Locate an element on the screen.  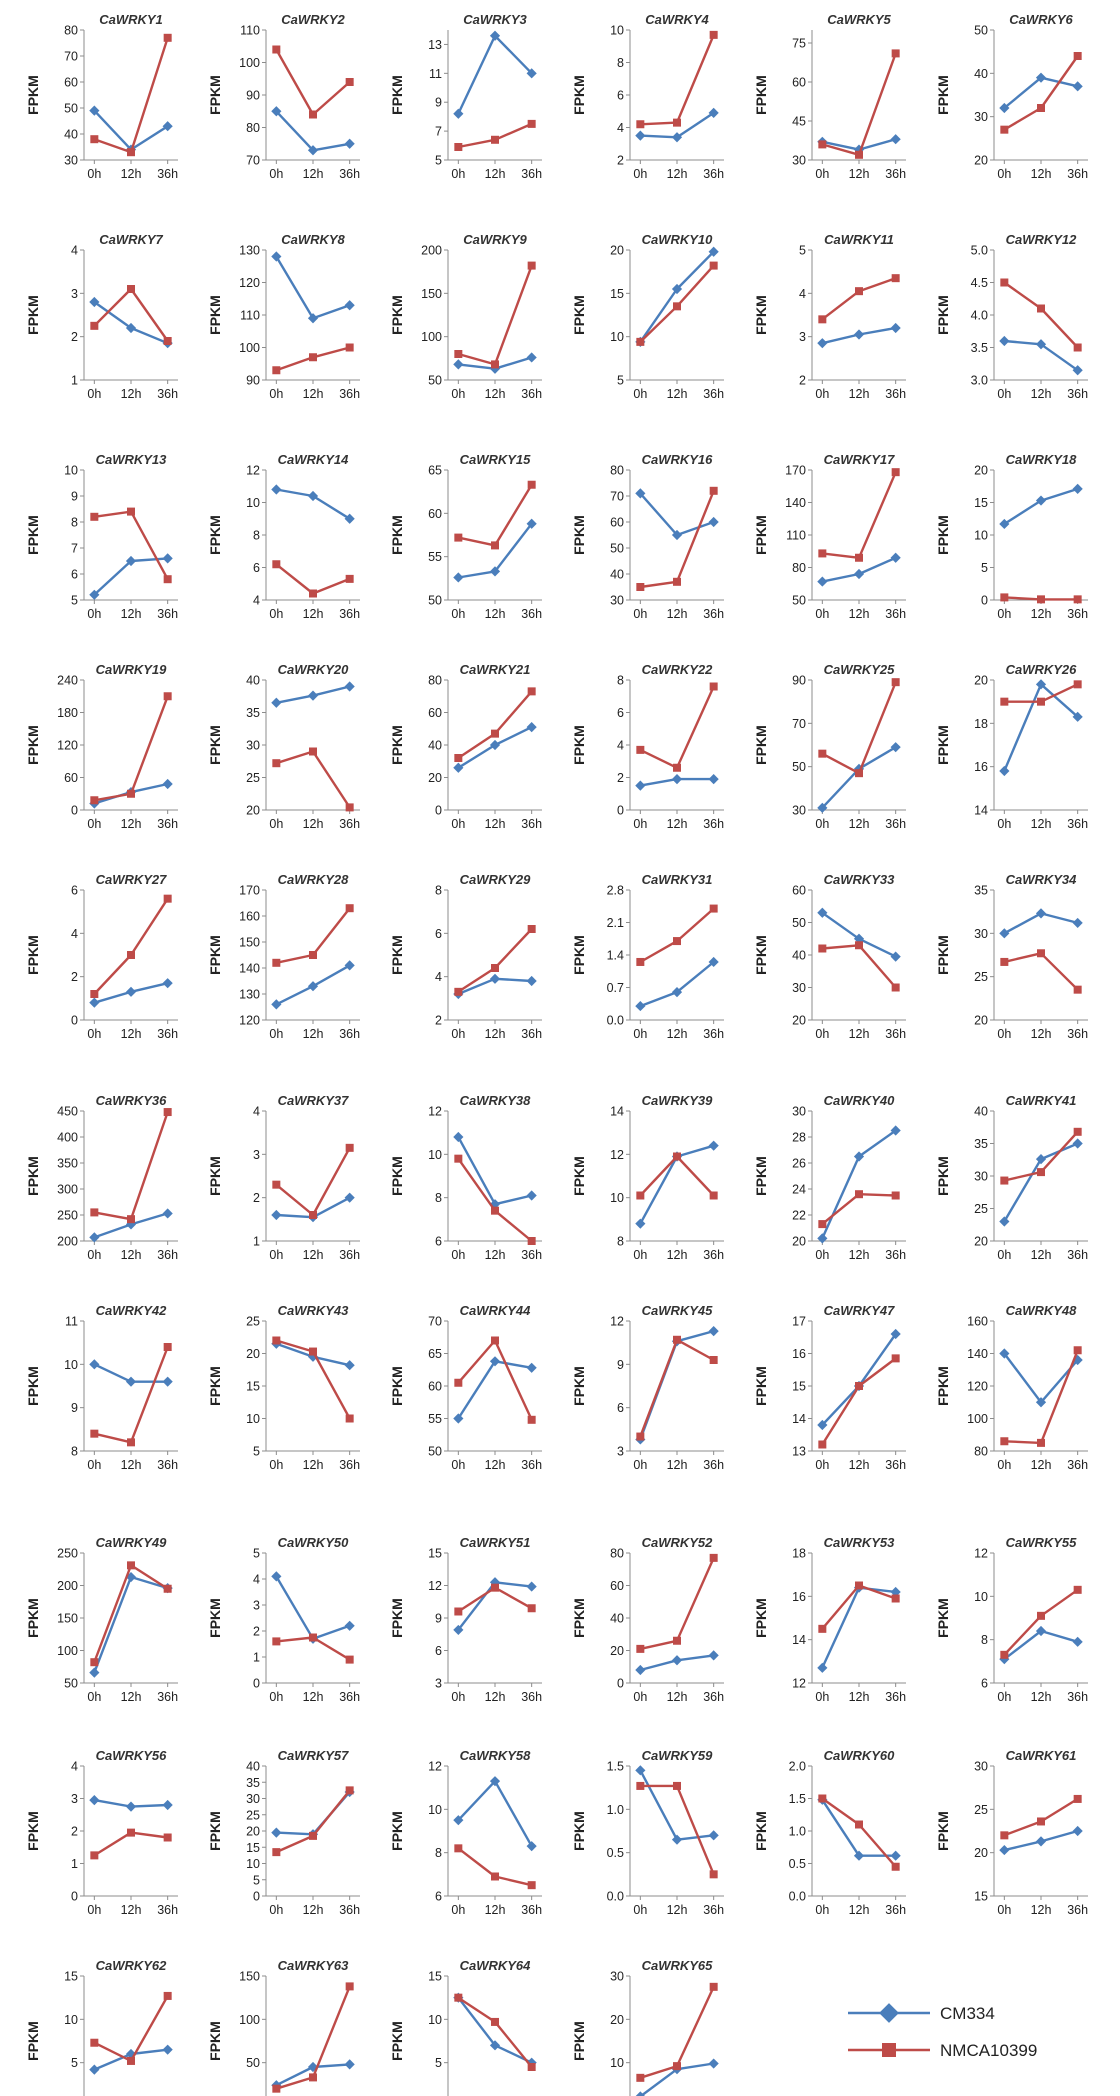
y-tick-label: 1 is located at coordinates (74, 1864).